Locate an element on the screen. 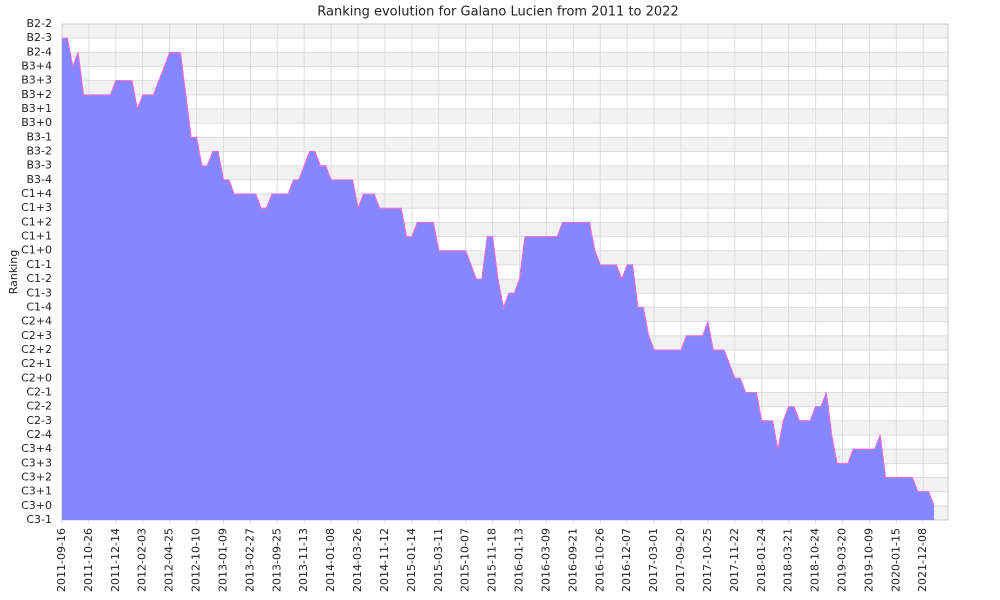 Image resolution: width=1000 pixels, height=600 pixels. x-tick-label: 2016-10-26 is located at coordinates (599, 560).